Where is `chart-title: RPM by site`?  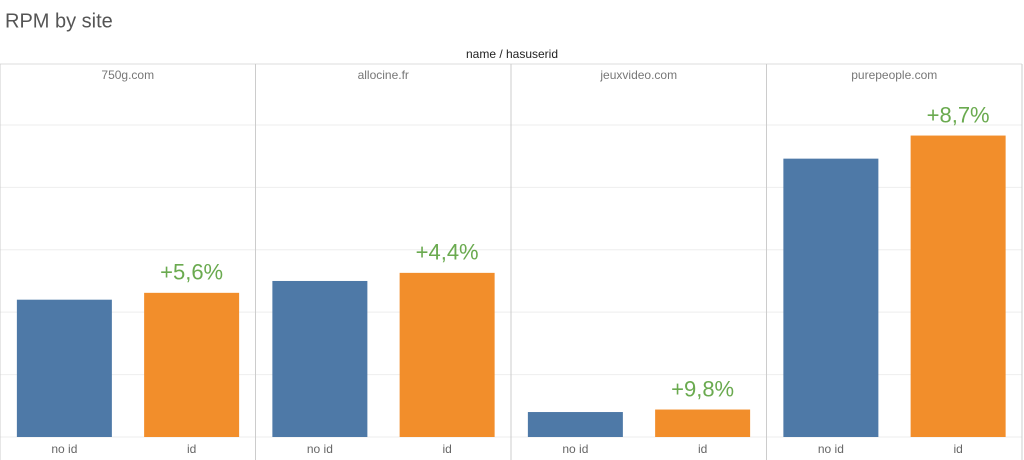 chart-title: RPM by site is located at coordinates (59, 21).